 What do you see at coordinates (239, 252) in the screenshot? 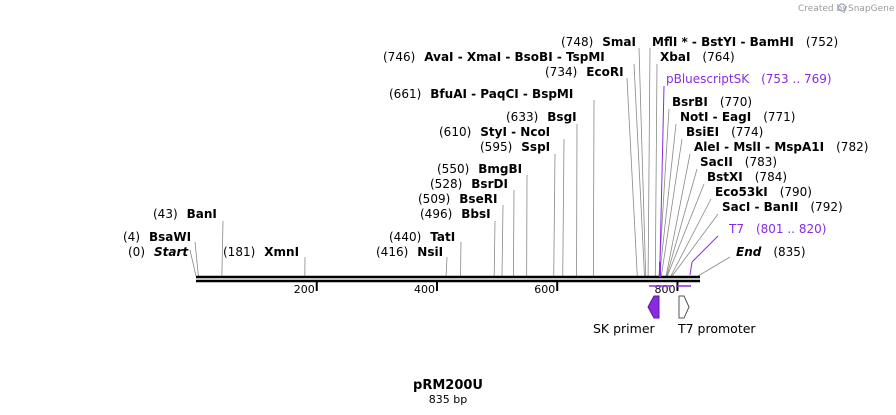
I see `site-position: (181)` at bounding box center [239, 252].